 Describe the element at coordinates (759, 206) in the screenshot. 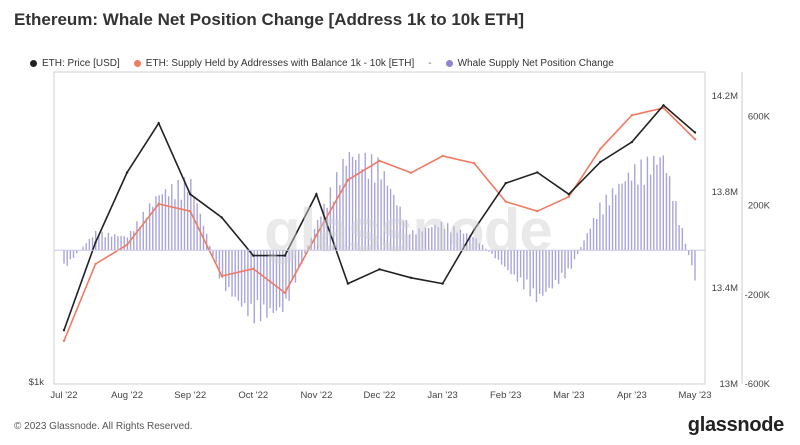

I see `y-right2-tick-label: 200K` at that location.